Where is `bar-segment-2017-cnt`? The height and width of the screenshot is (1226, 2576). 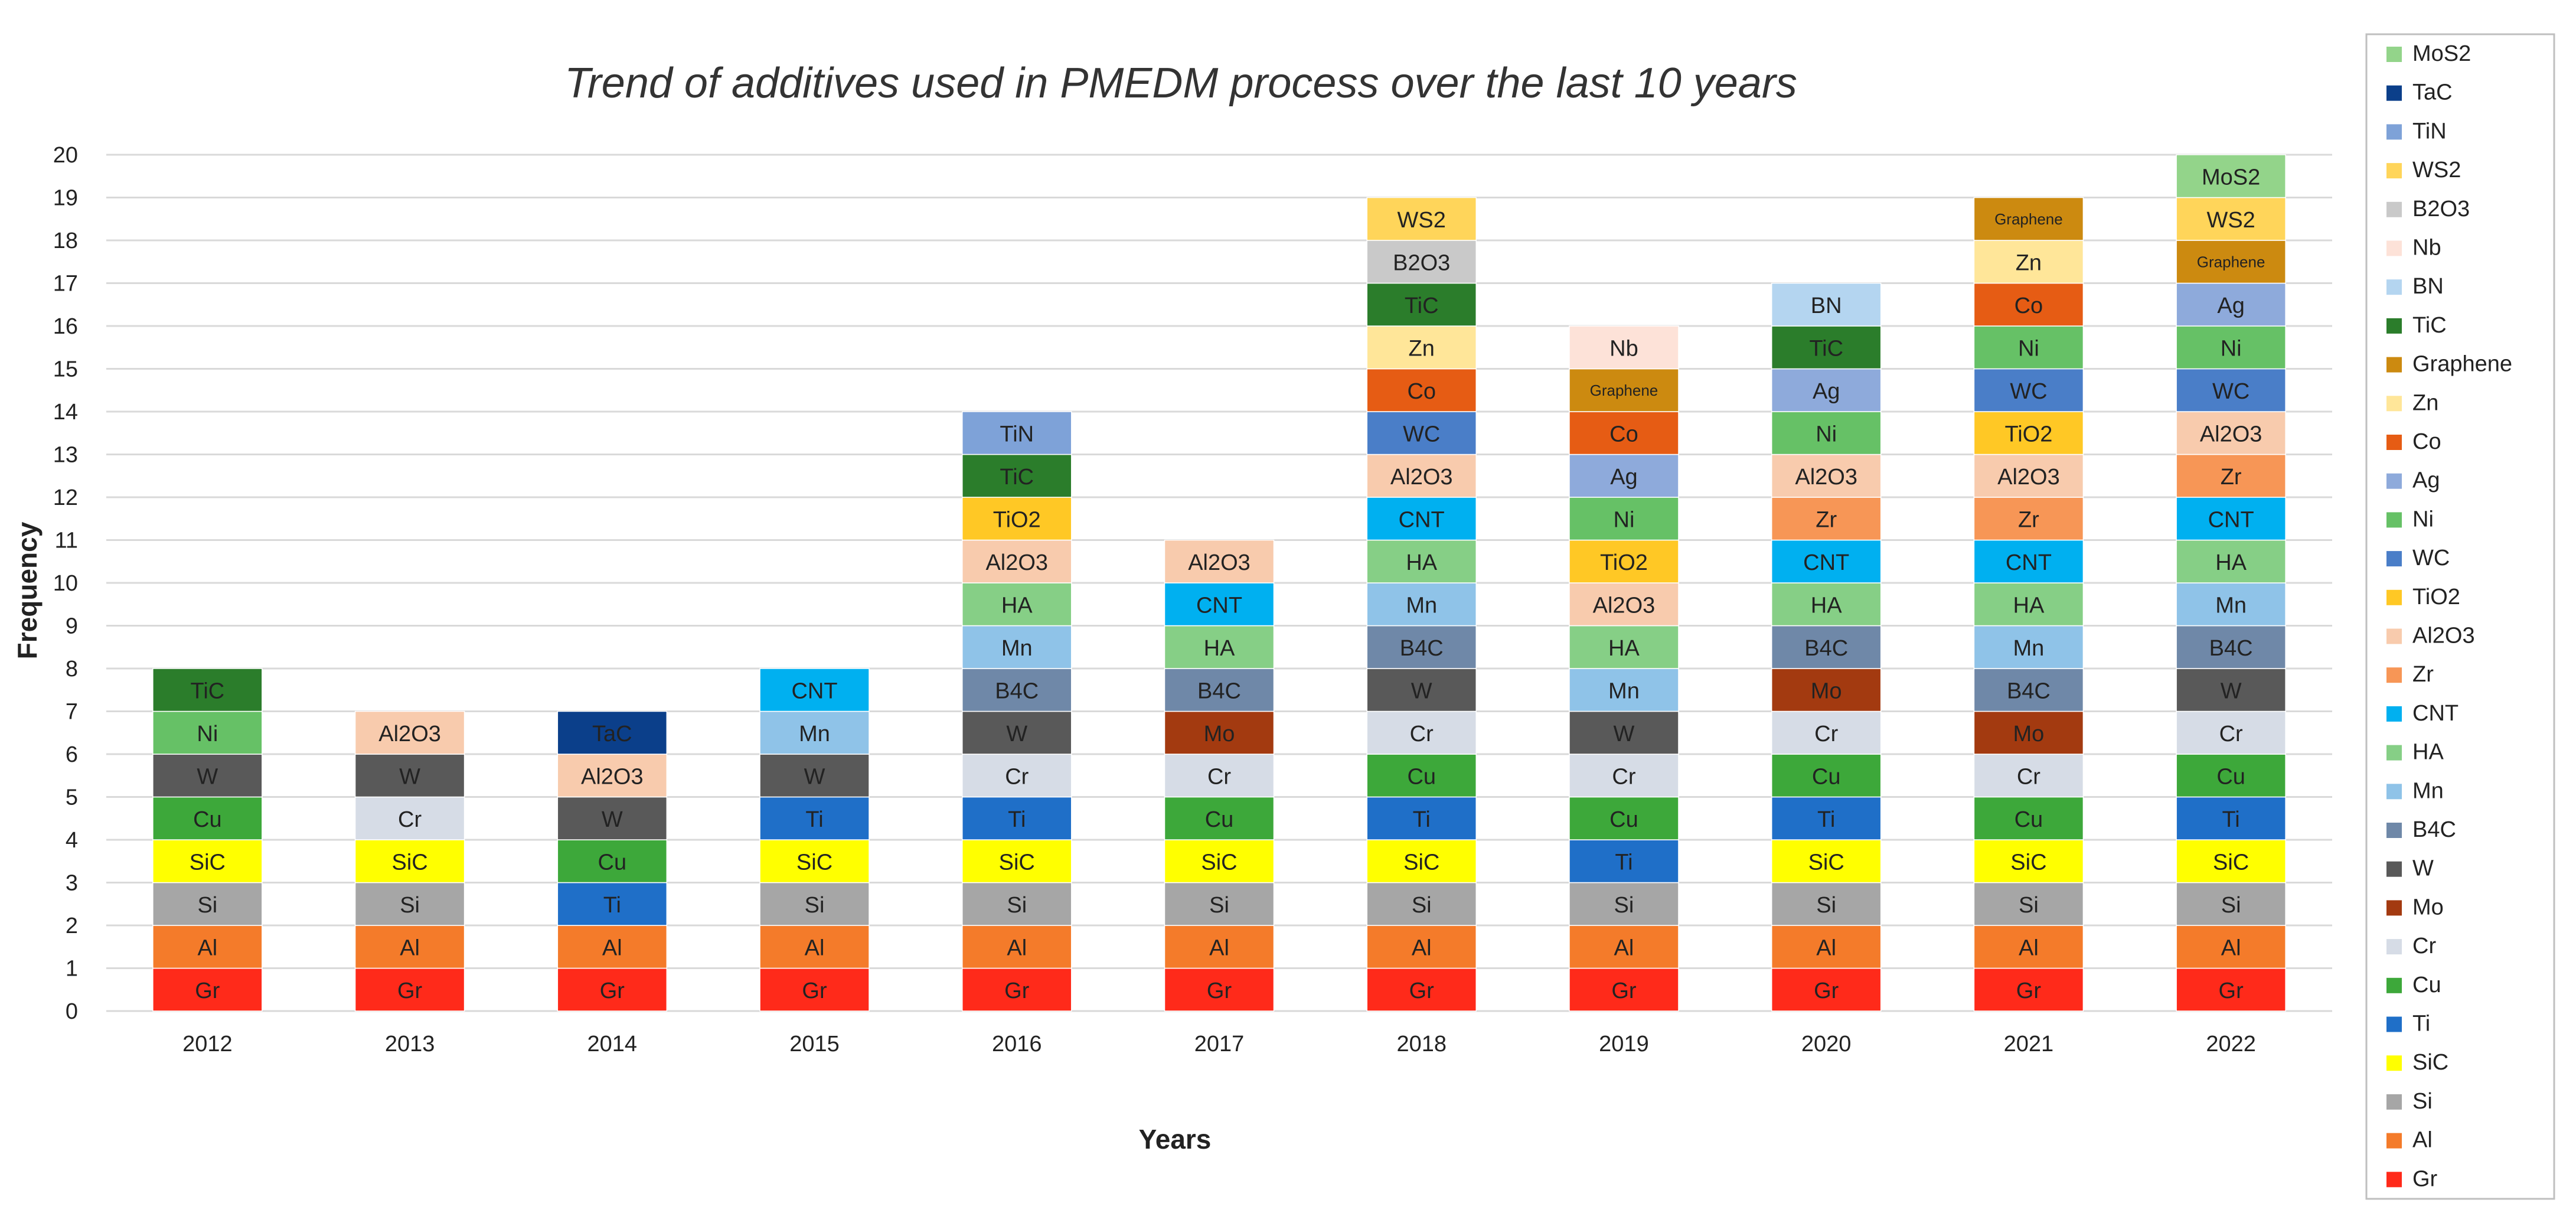 bar-segment-2017-cnt is located at coordinates (1219, 605).